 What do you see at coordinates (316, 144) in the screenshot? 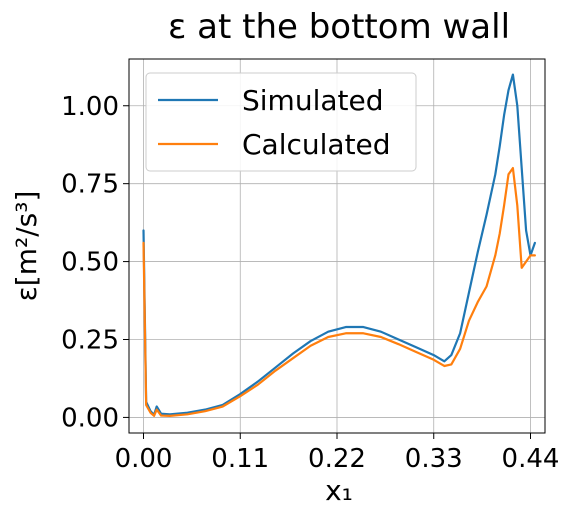
I see `legend-label-calculated: Calculated` at bounding box center [316, 144].